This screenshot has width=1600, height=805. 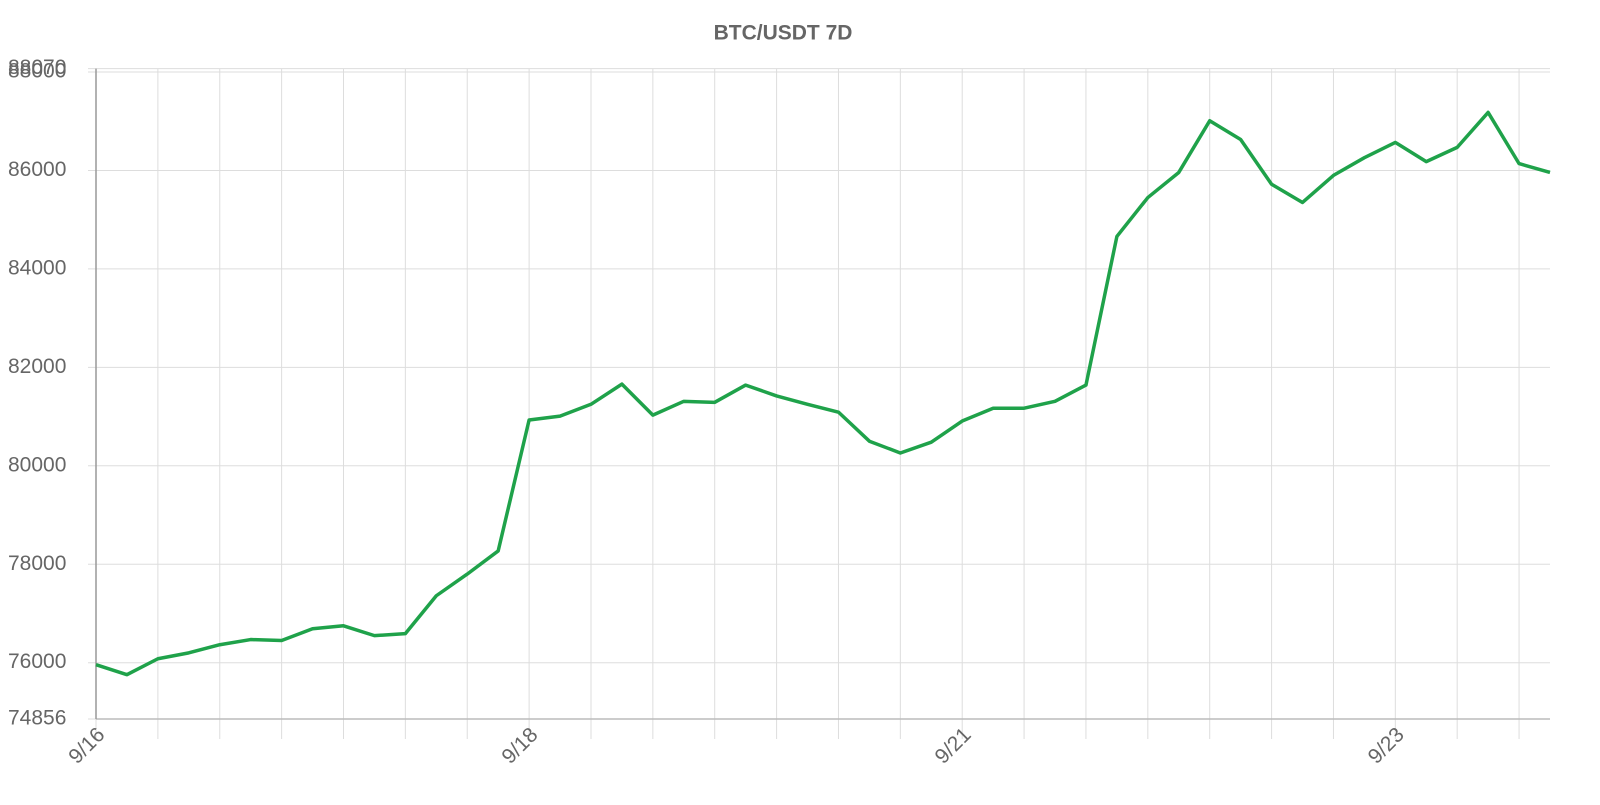 I want to click on x-tick-label: 9/18, so click(x=519, y=745).